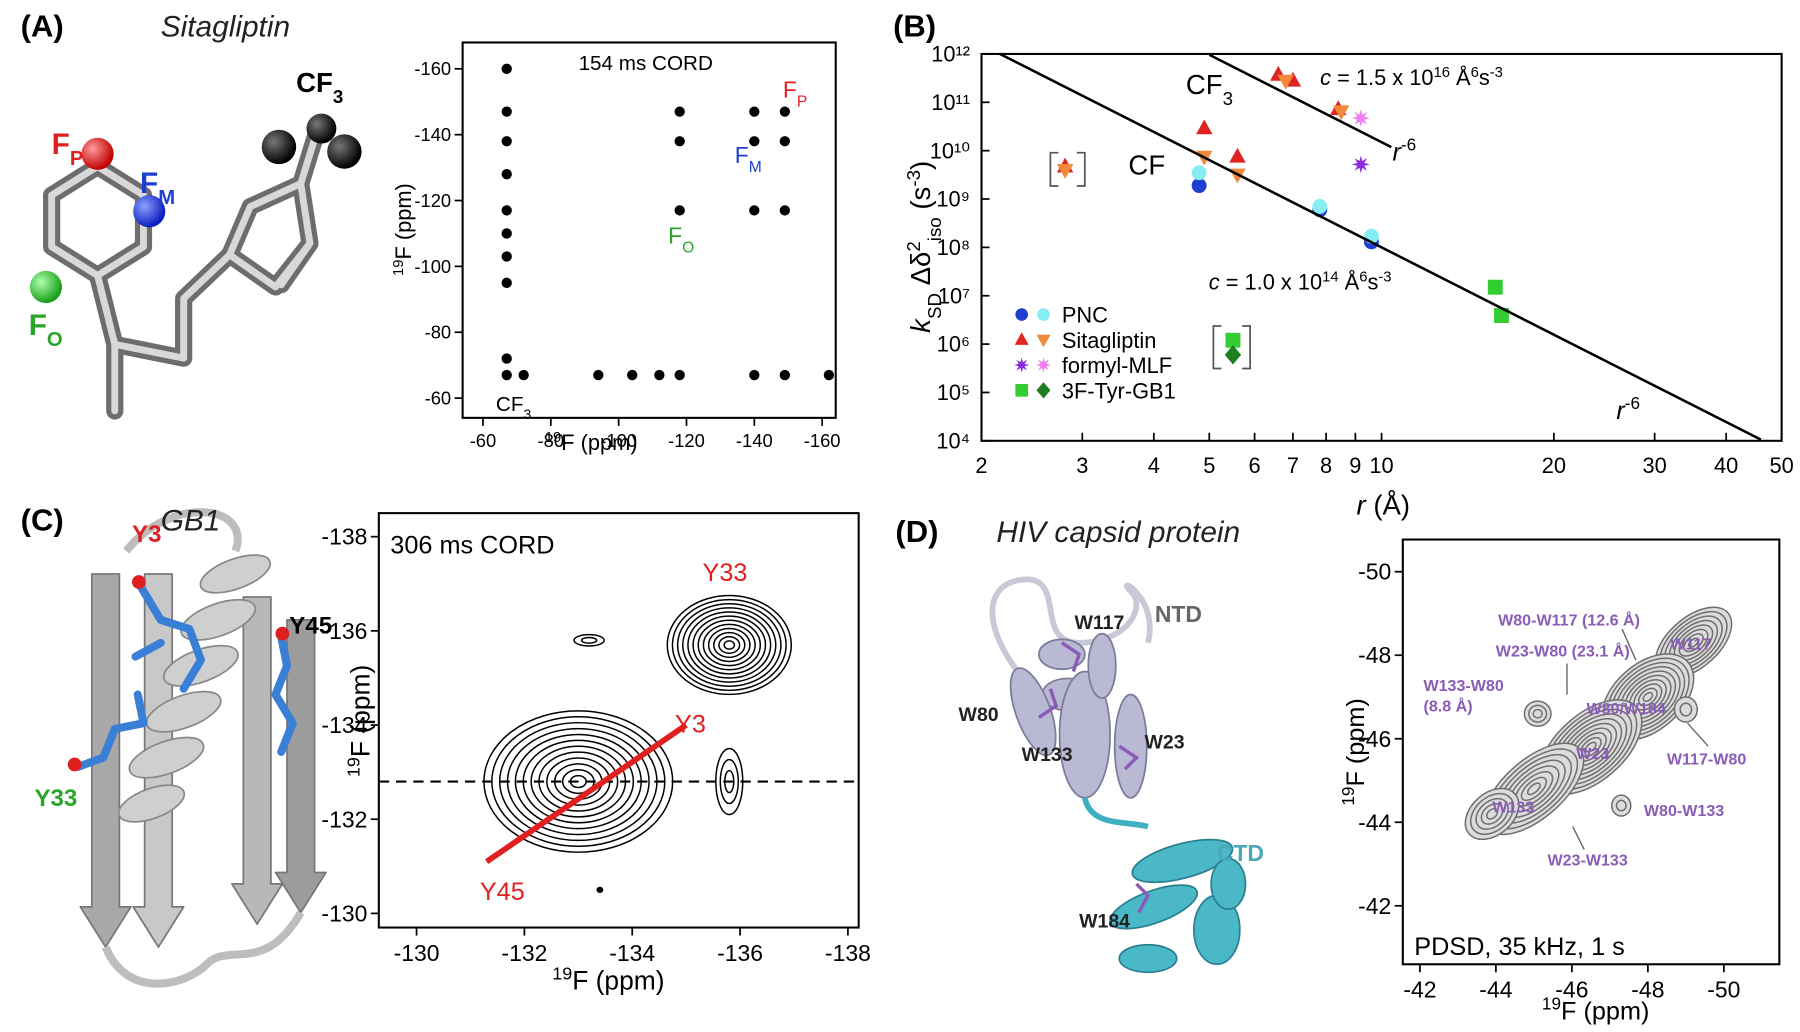  What do you see at coordinates (1104, 922) in the screenshot?
I see `structure-label: W184` at bounding box center [1104, 922].